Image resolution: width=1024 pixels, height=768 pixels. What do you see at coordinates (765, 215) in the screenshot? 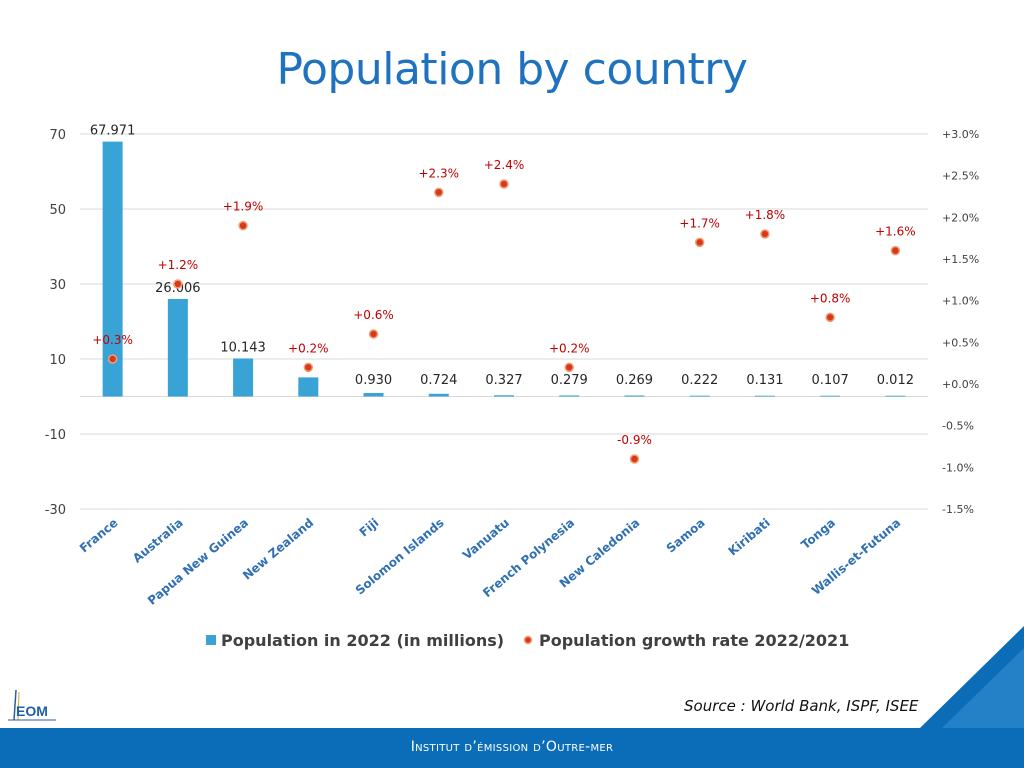
I see `growth-value-label: +1.8%` at bounding box center [765, 215].